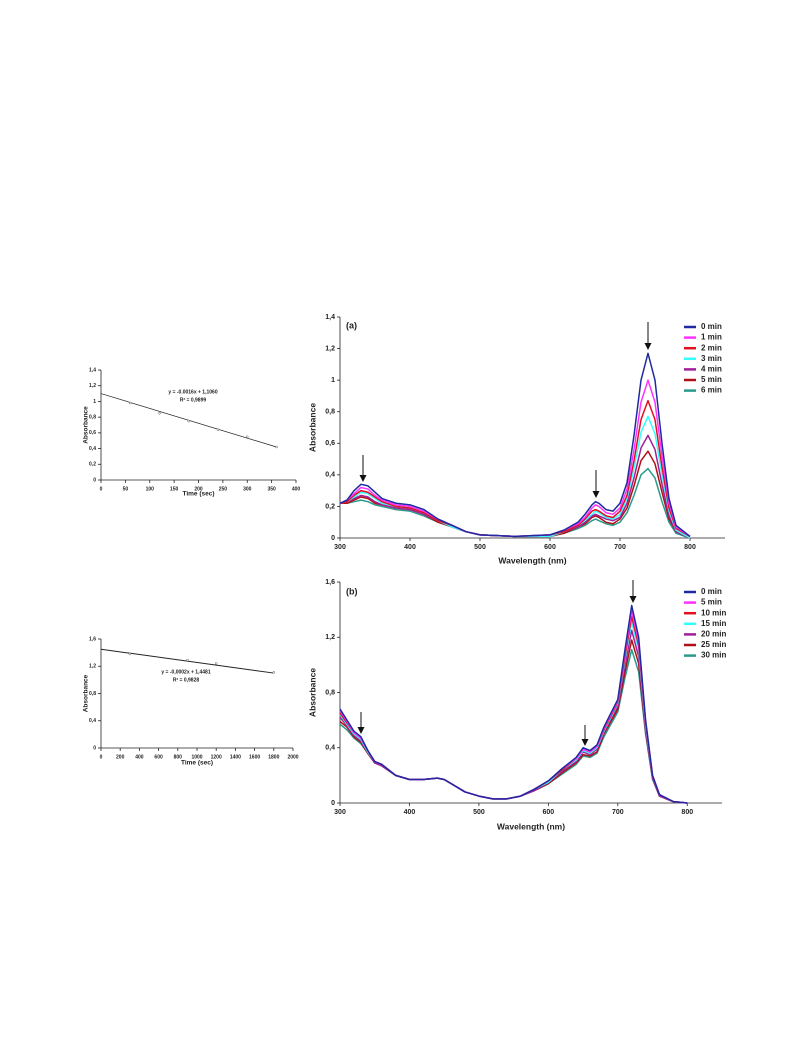 Image resolution: width=793 pixels, height=1057 pixels. I want to click on y-tick-label: 1, so click(94, 402).